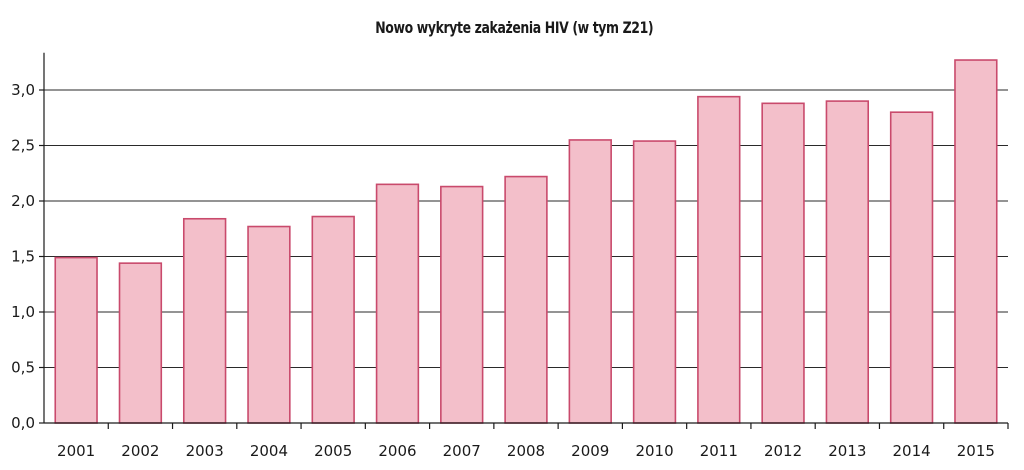  Describe the element at coordinates (23, 201) in the screenshot. I see `y-tick-label-4: 2,0` at that location.